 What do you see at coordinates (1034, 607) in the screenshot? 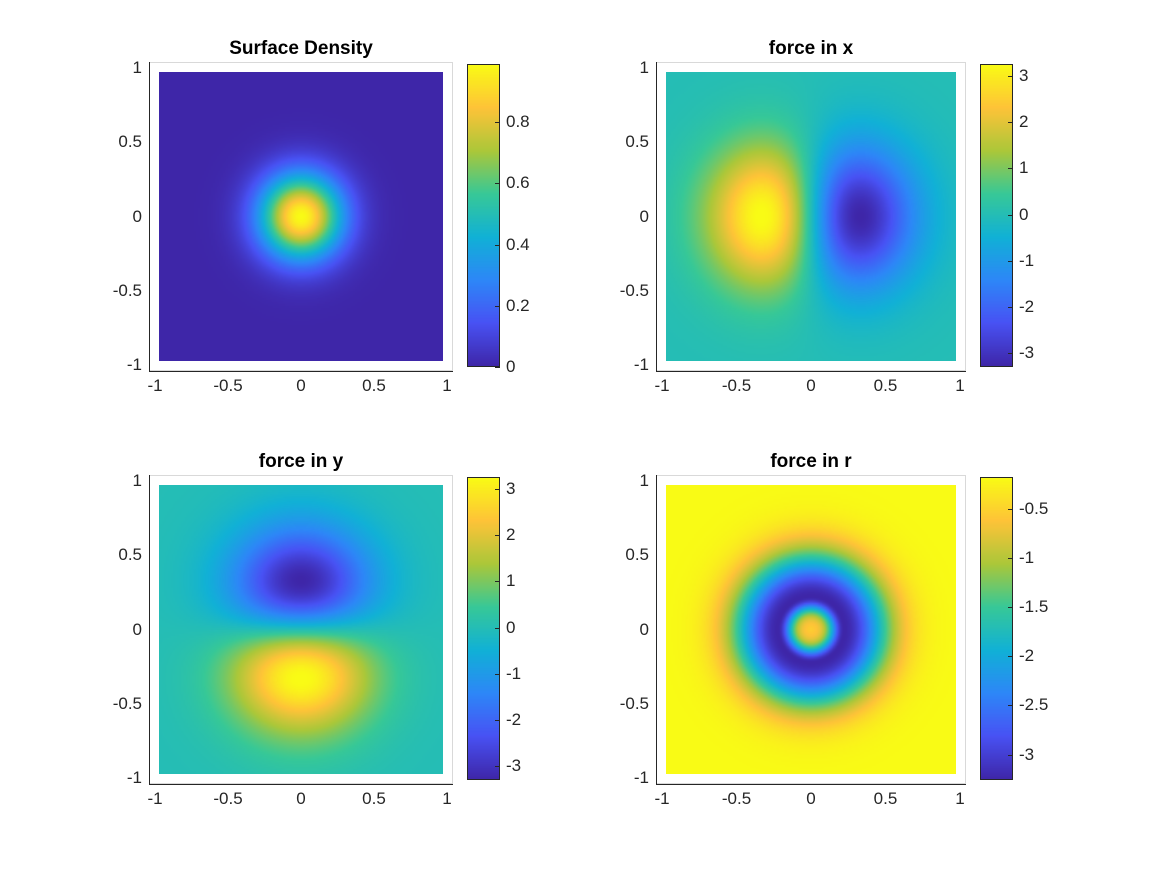
I see `colorbar-tick-label: -1.5` at bounding box center [1034, 607].